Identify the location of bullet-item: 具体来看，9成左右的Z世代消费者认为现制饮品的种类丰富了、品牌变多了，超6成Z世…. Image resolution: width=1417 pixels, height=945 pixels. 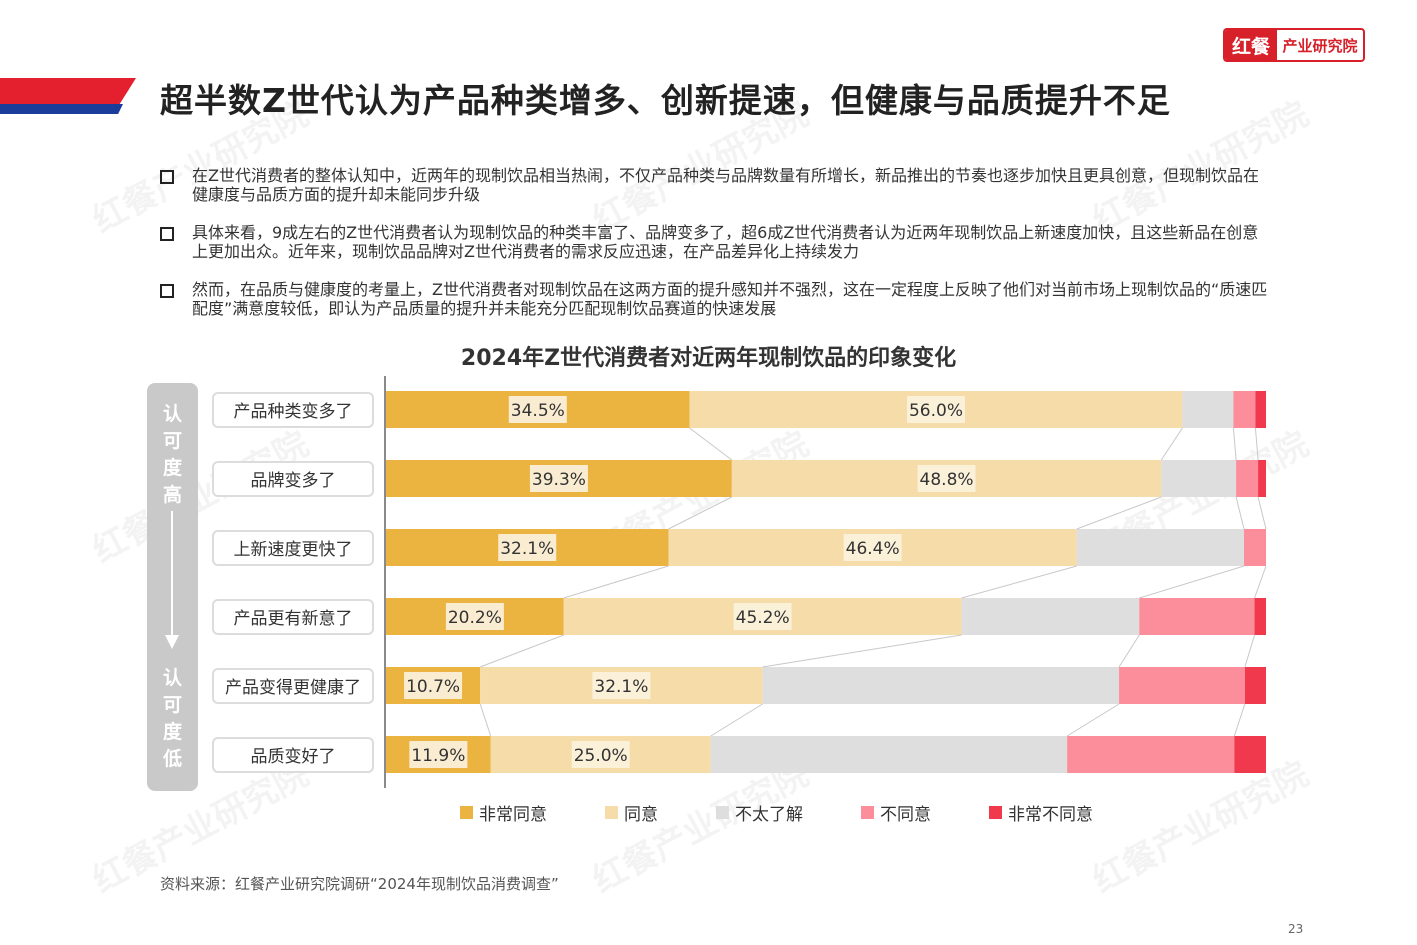
(715, 242).